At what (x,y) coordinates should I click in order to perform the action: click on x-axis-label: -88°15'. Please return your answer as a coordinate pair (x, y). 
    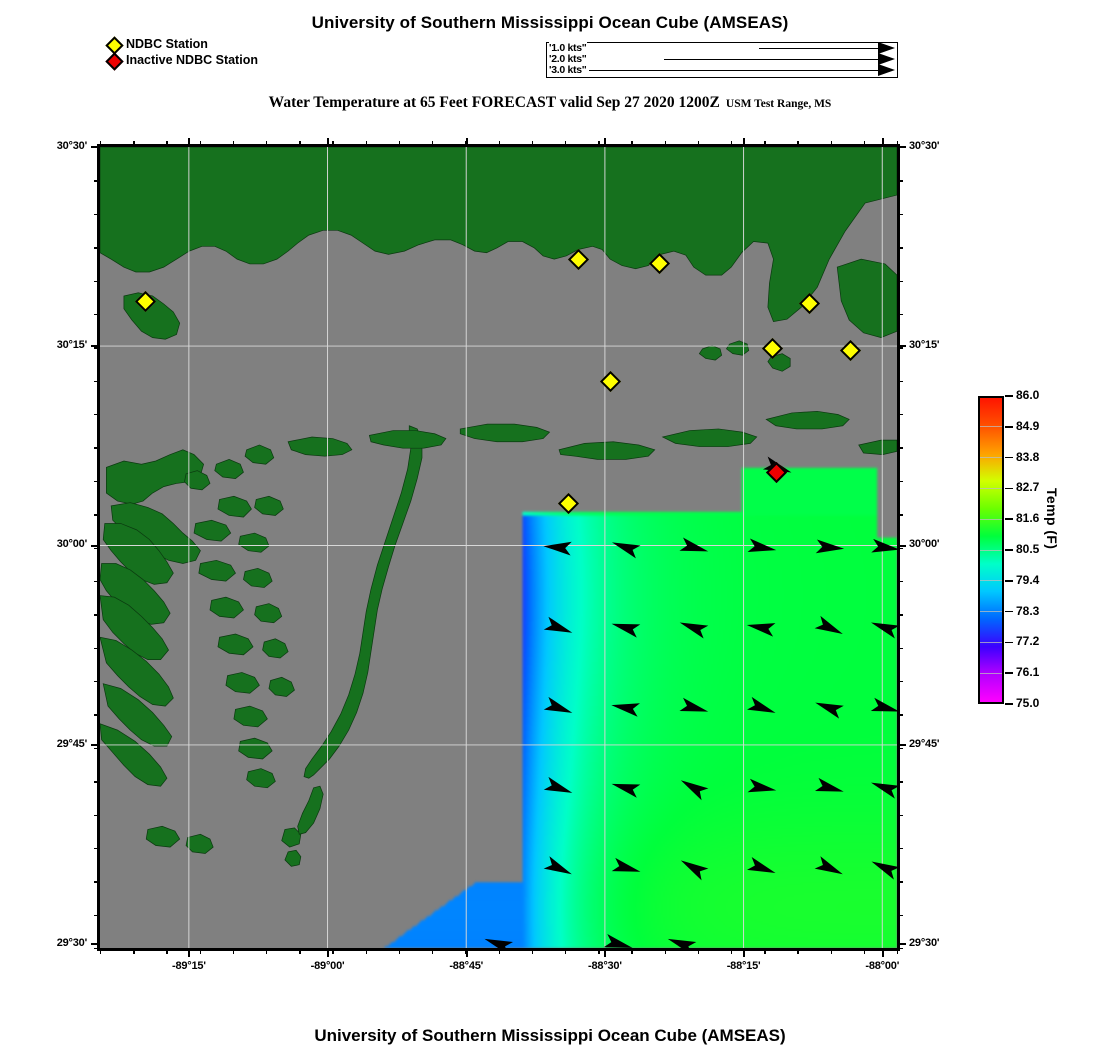
    Looking at the image, I should click on (743, 966).